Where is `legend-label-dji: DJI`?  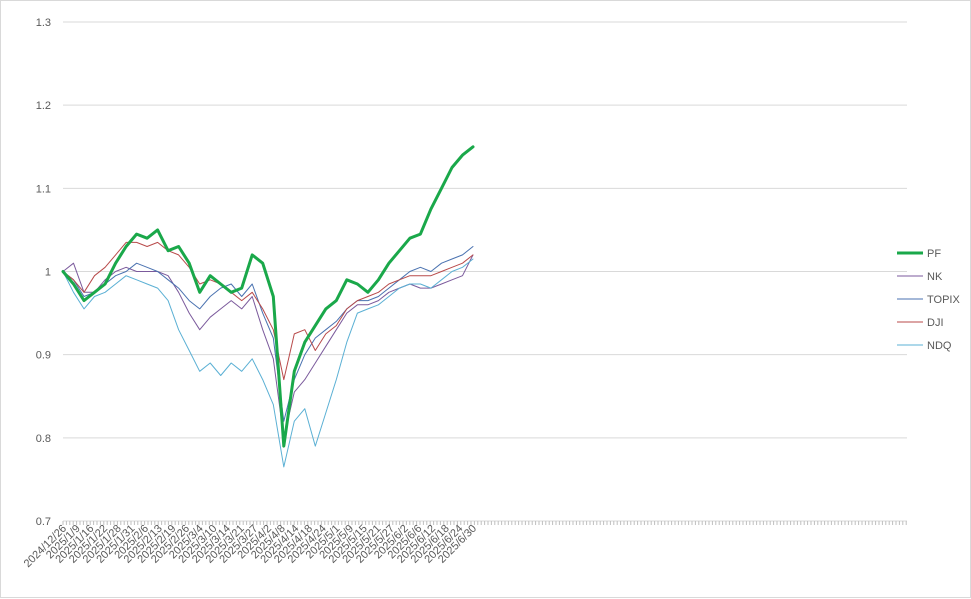
legend-label-dji: DJI is located at coordinates (935, 323).